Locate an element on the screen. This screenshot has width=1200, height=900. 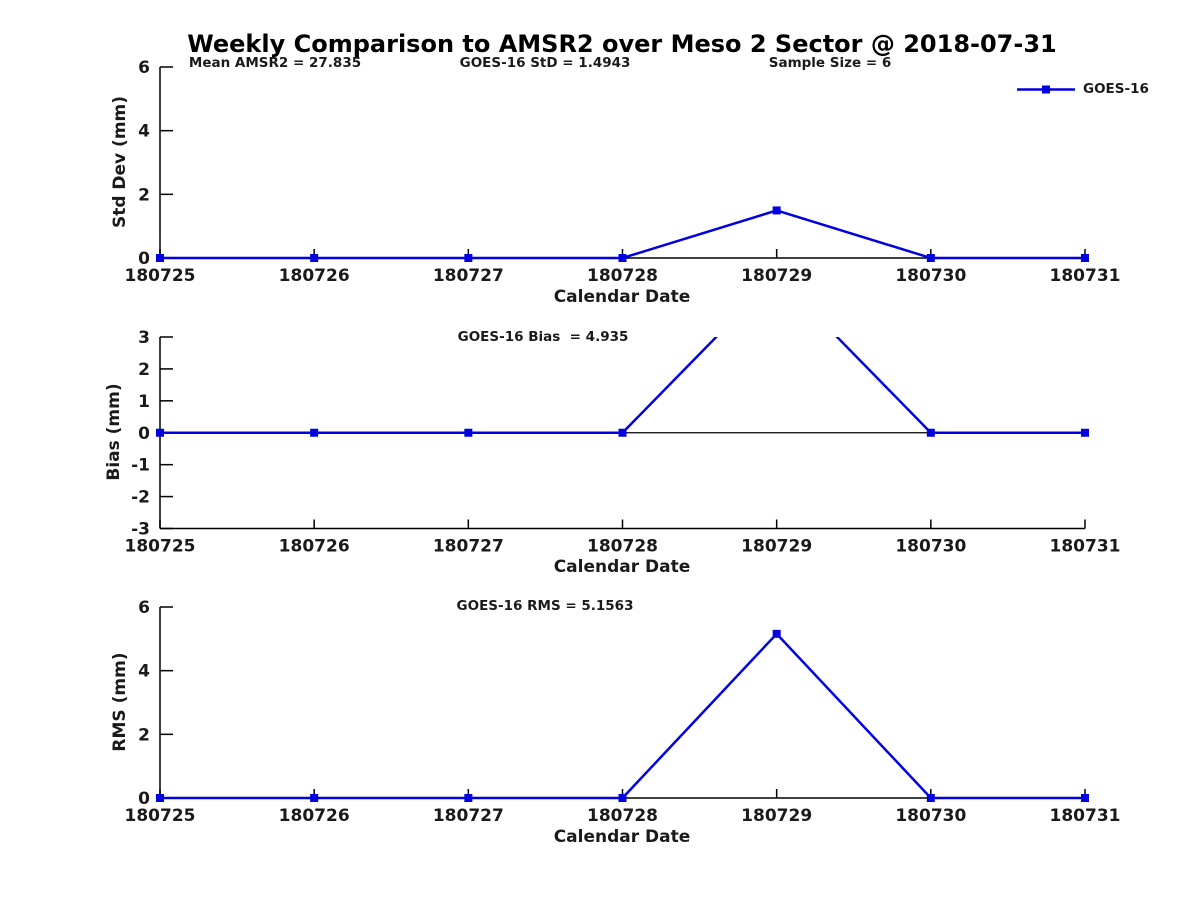
legend-label: GOES-16 is located at coordinates (1116, 89).